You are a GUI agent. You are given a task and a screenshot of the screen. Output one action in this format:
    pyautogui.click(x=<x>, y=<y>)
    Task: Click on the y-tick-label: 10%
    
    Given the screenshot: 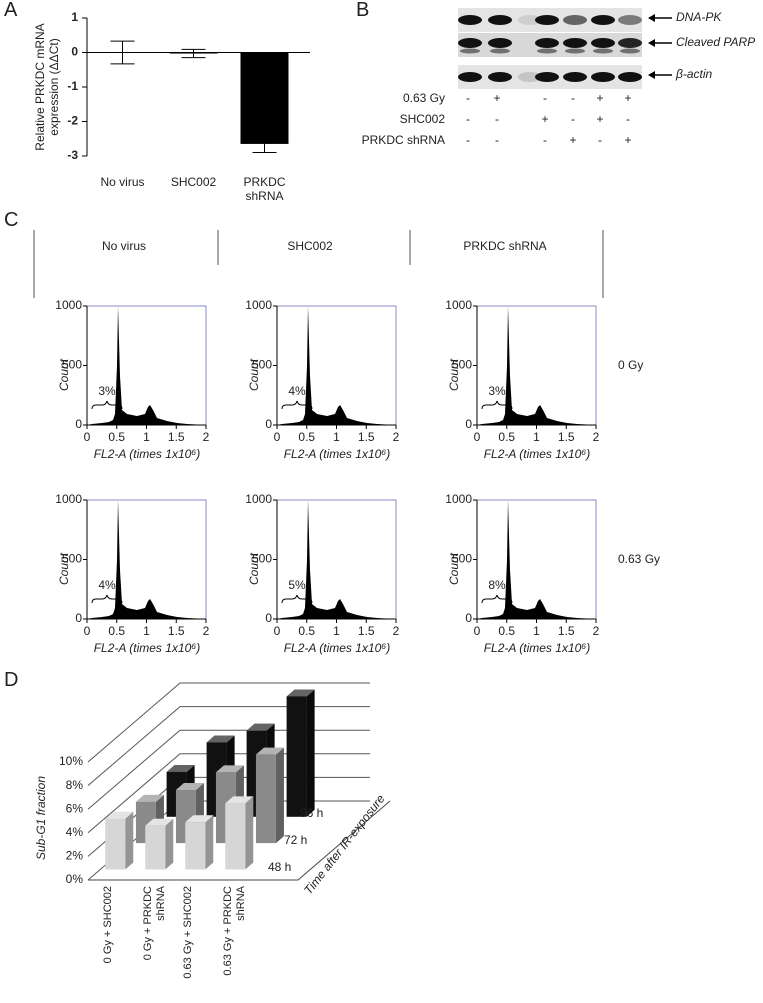 What is the action you would take?
    pyautogui.click(x=71, y=761)
    